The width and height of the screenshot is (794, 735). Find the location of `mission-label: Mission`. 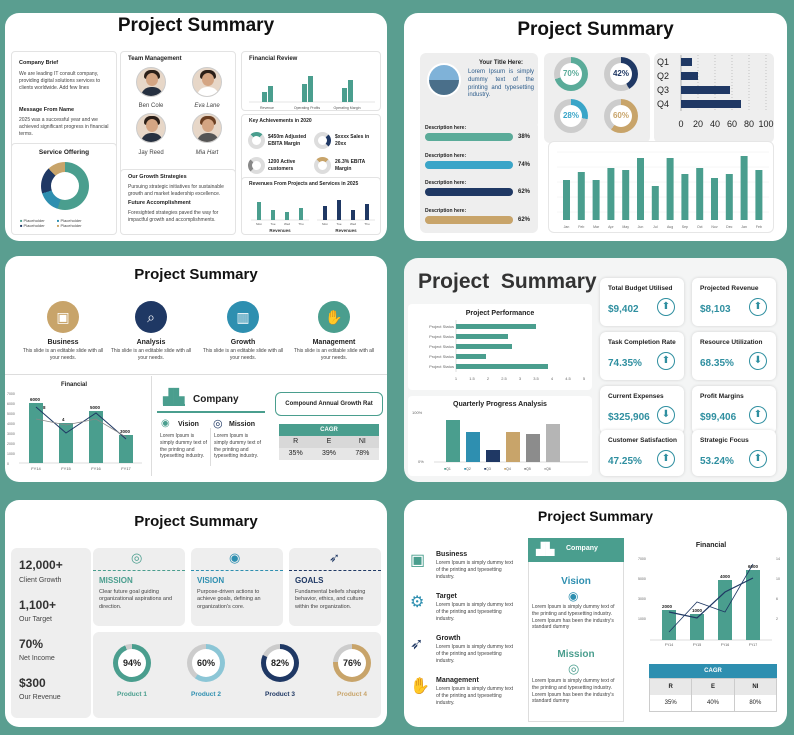

mission-label: Mission is located at coordinates (576, 654).